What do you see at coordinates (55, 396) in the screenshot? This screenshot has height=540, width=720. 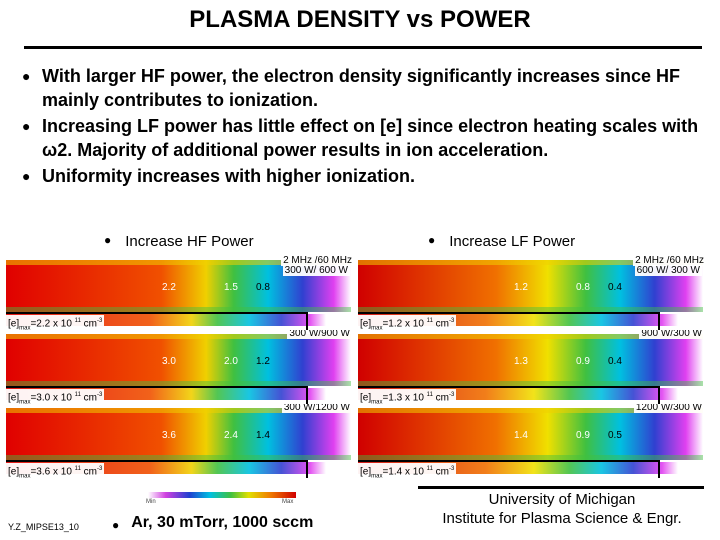 I see `max-density-label: [e]max=3.0 x 10 11 cm-3` at bounding box center [55, 396].